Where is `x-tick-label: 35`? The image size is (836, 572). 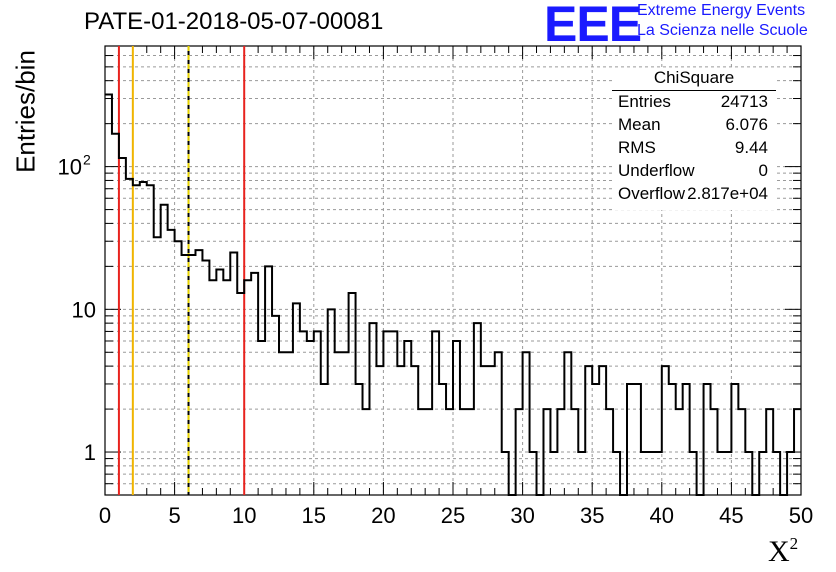 x-tick-label: 35 is located at coordinates (592, 515).